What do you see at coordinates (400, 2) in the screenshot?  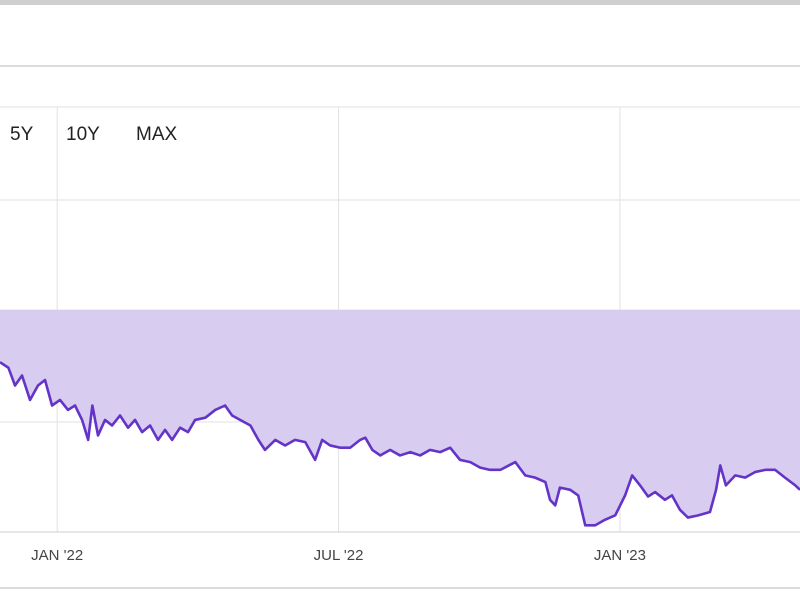 I see `top-bar` at bounding box center [400, 2].